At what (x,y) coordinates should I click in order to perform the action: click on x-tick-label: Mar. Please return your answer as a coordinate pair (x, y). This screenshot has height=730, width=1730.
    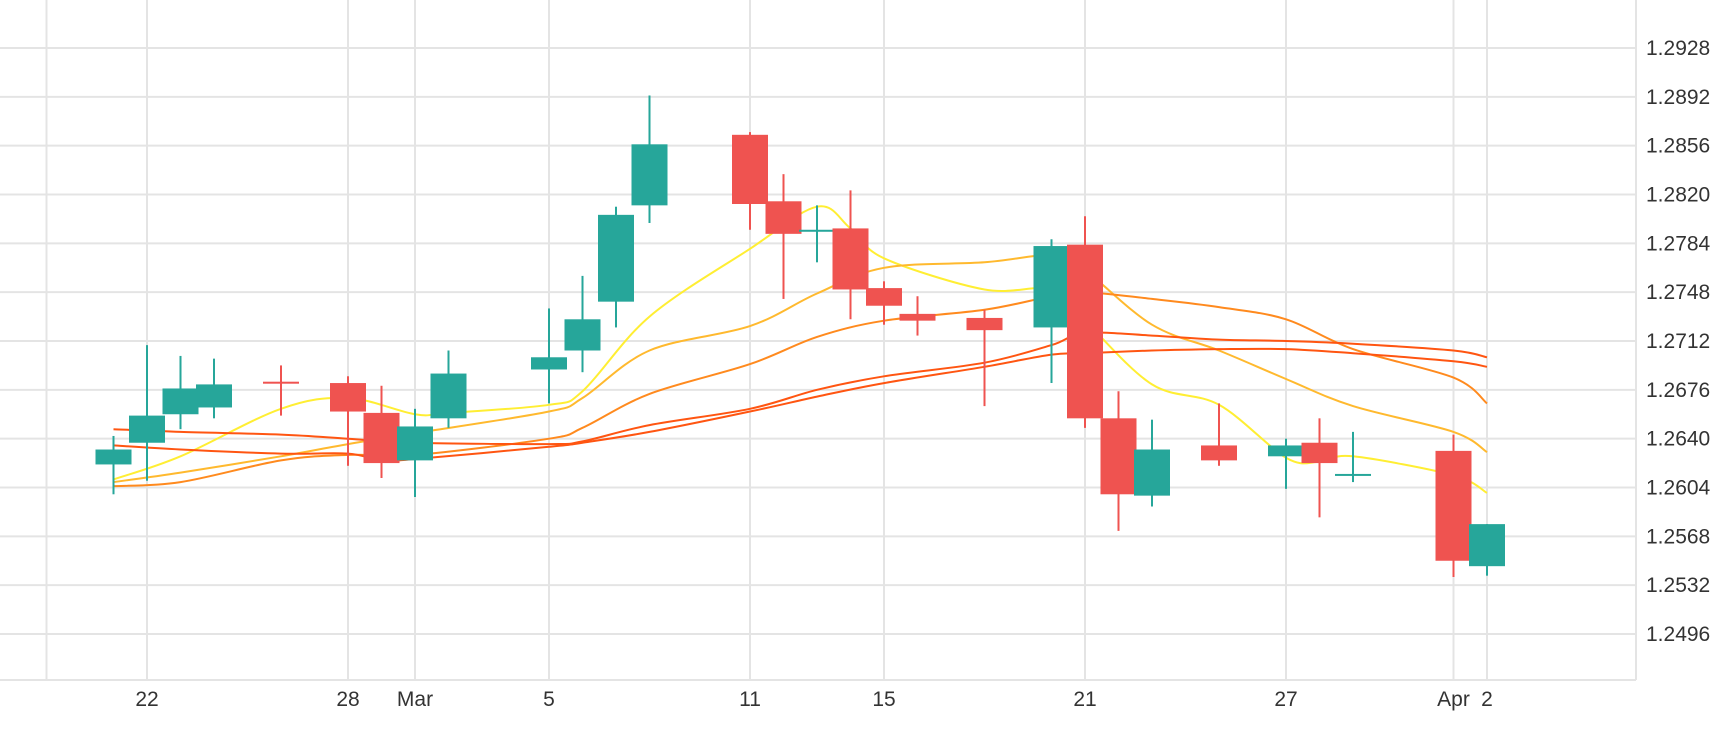
    Looking at the image, I should click on (415, 699).